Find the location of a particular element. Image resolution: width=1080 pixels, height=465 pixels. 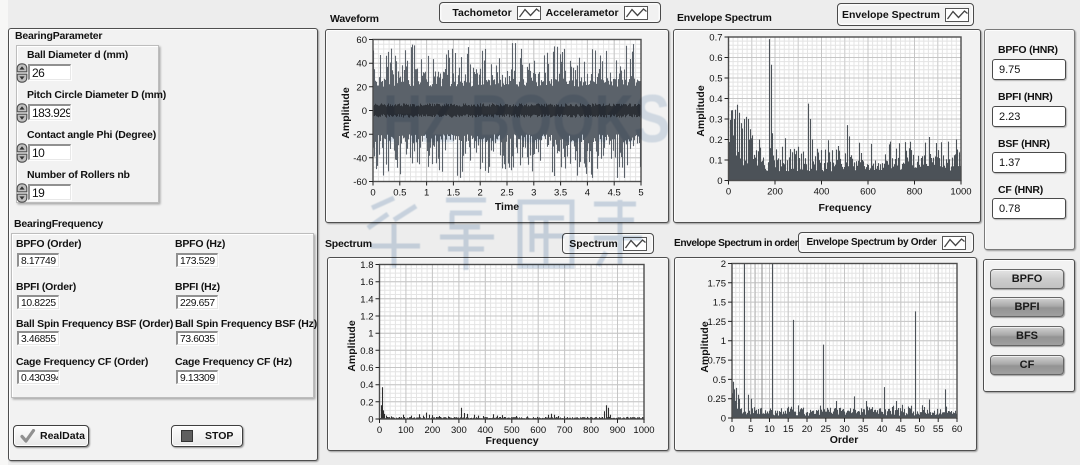

svg-text: 1.8 is located at coordinates (366, 265).